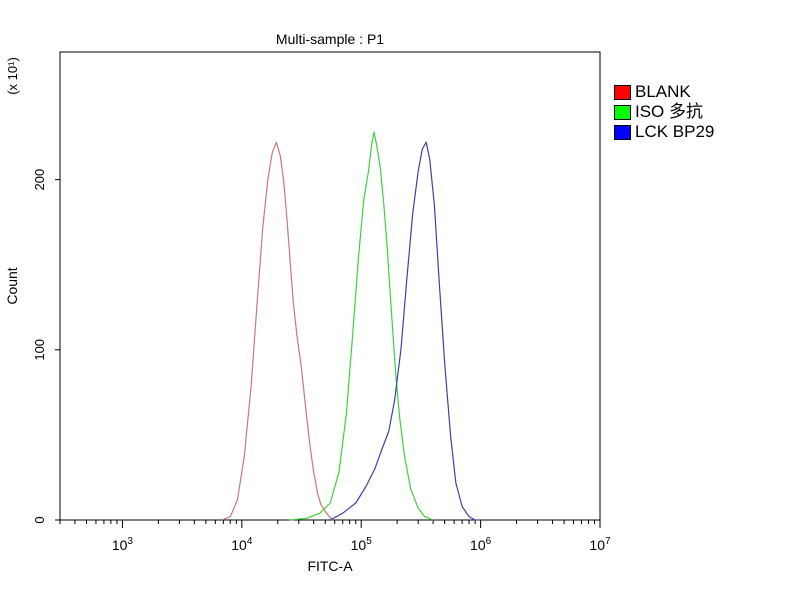 Image resolution: width=800 pixels, height=600 pixels. Describe the element at coordinates (335, 536) in the screenshot. I see `x-axis: 10³ 10⁴ 10⁵ 10⁶ 10⁷` at that location.